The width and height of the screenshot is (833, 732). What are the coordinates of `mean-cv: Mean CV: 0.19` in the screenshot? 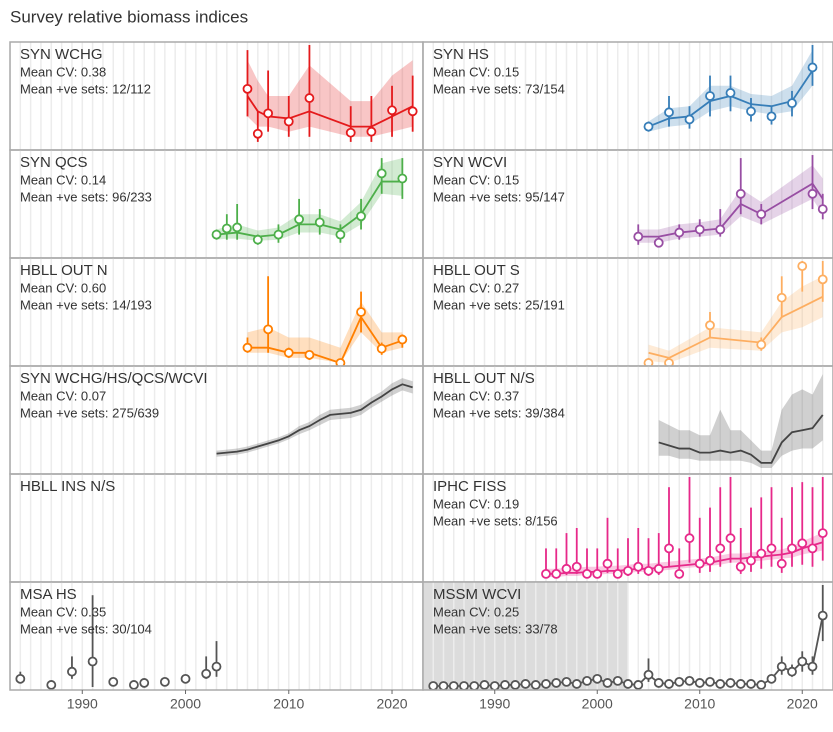 It's located at (476, 503).